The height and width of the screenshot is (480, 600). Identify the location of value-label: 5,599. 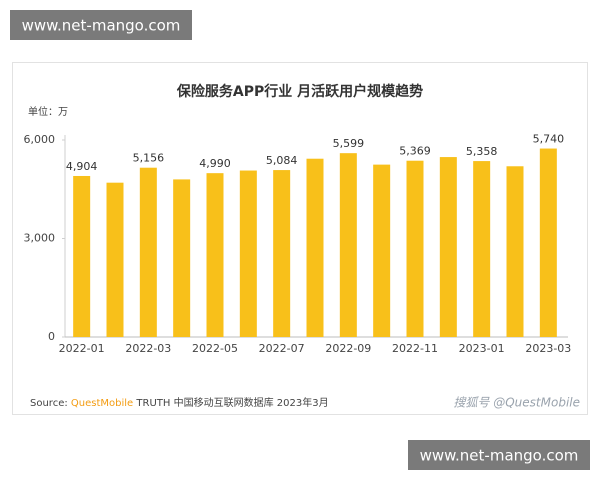
(349, 143).